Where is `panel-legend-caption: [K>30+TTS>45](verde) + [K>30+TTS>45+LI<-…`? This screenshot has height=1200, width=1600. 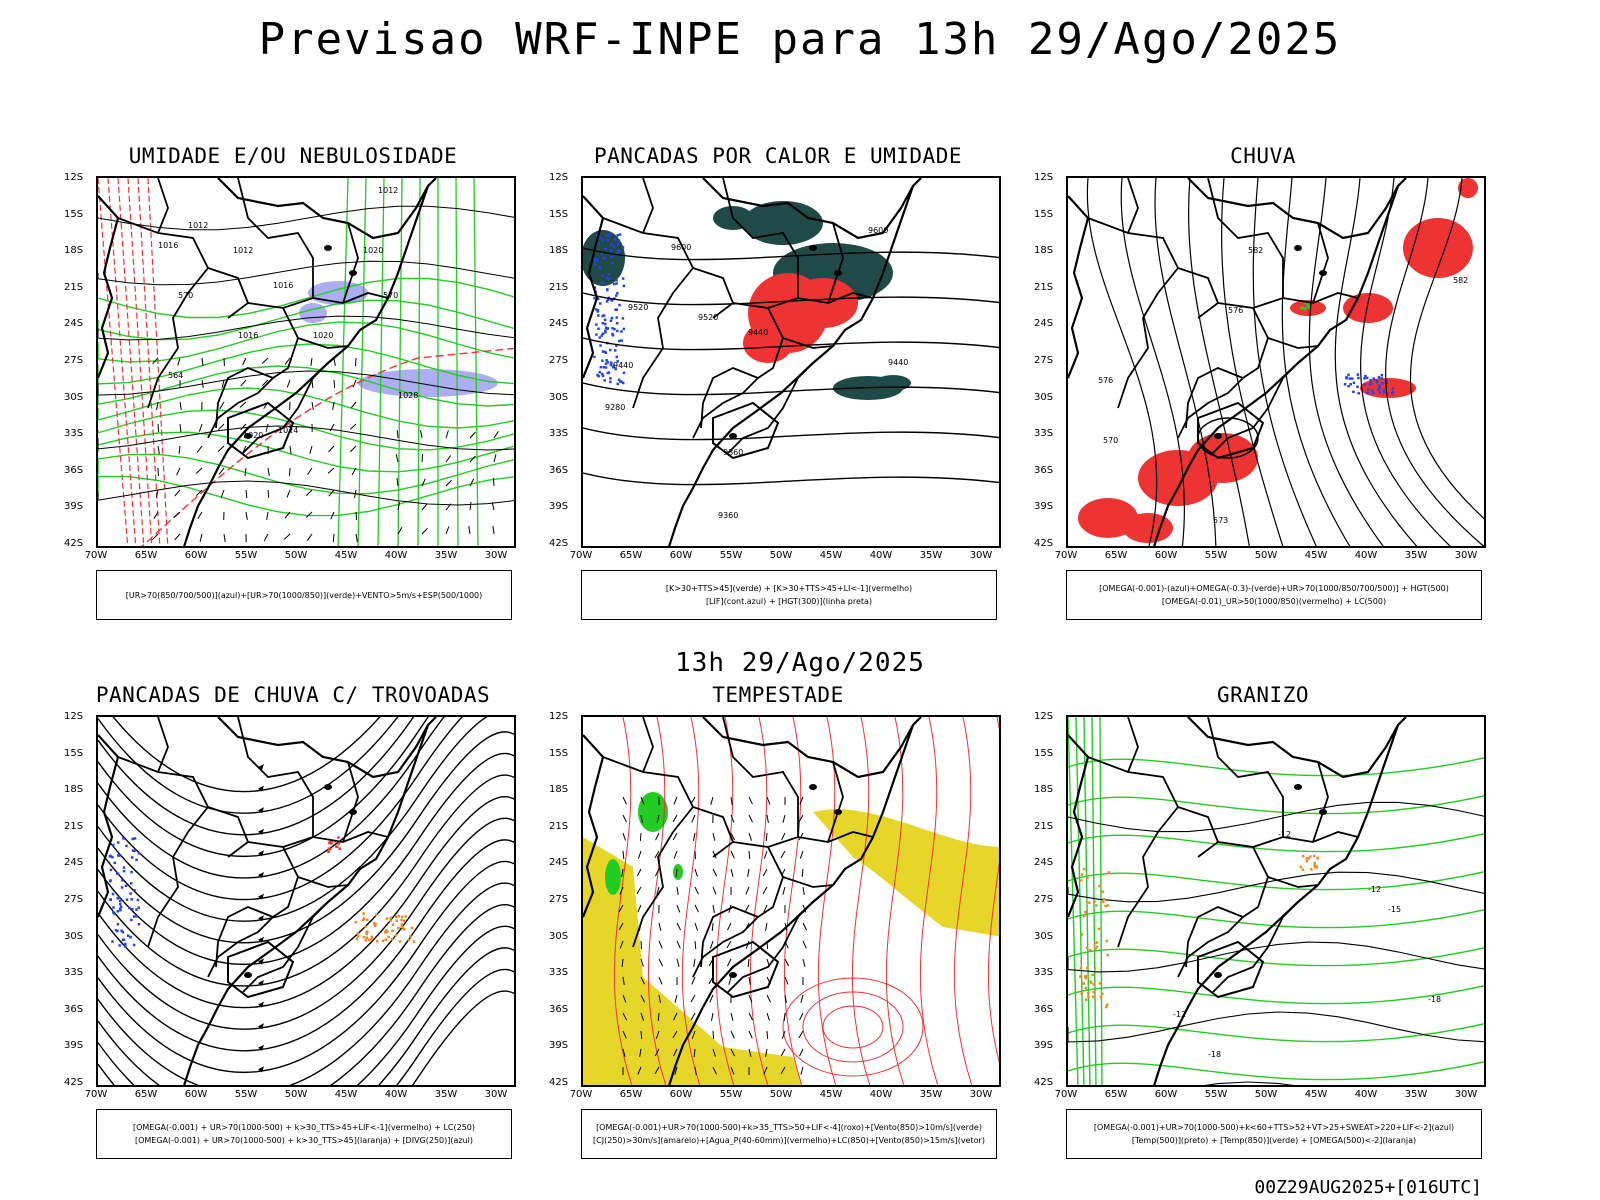 panel-legend-caption: [K>30+TTS>45](verde) + [K>30+TTS>45+LI<-… is located at coordinates (789, 595).